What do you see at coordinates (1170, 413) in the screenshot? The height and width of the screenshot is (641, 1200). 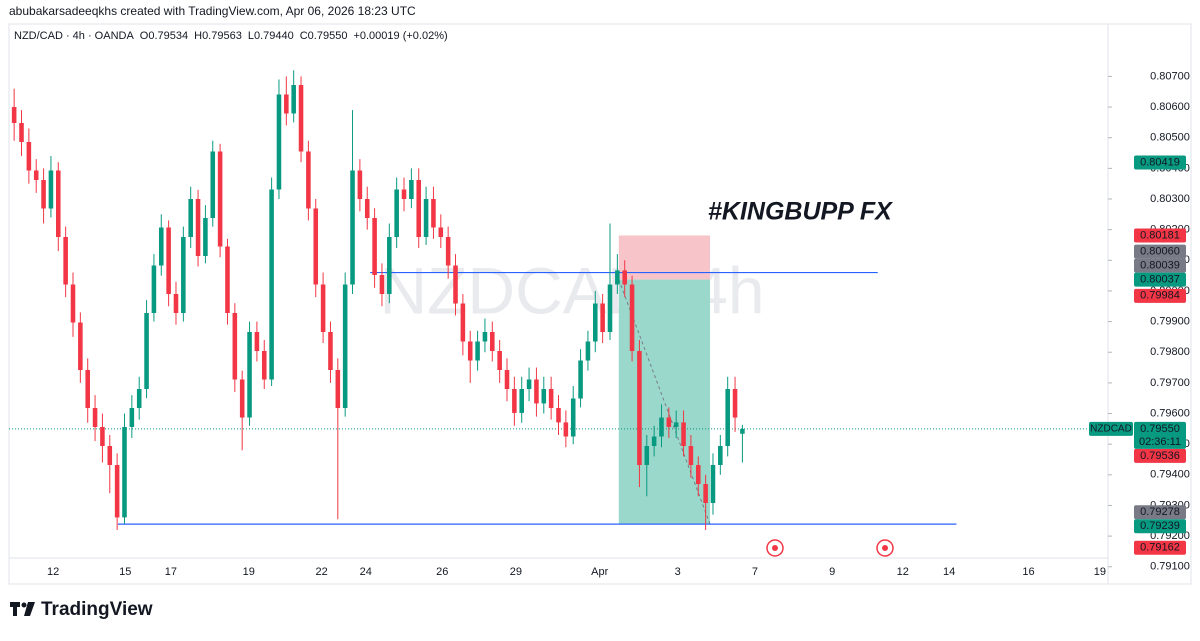 I see `y-tick-label: 0.79600` at bounding box center [1170, 413].